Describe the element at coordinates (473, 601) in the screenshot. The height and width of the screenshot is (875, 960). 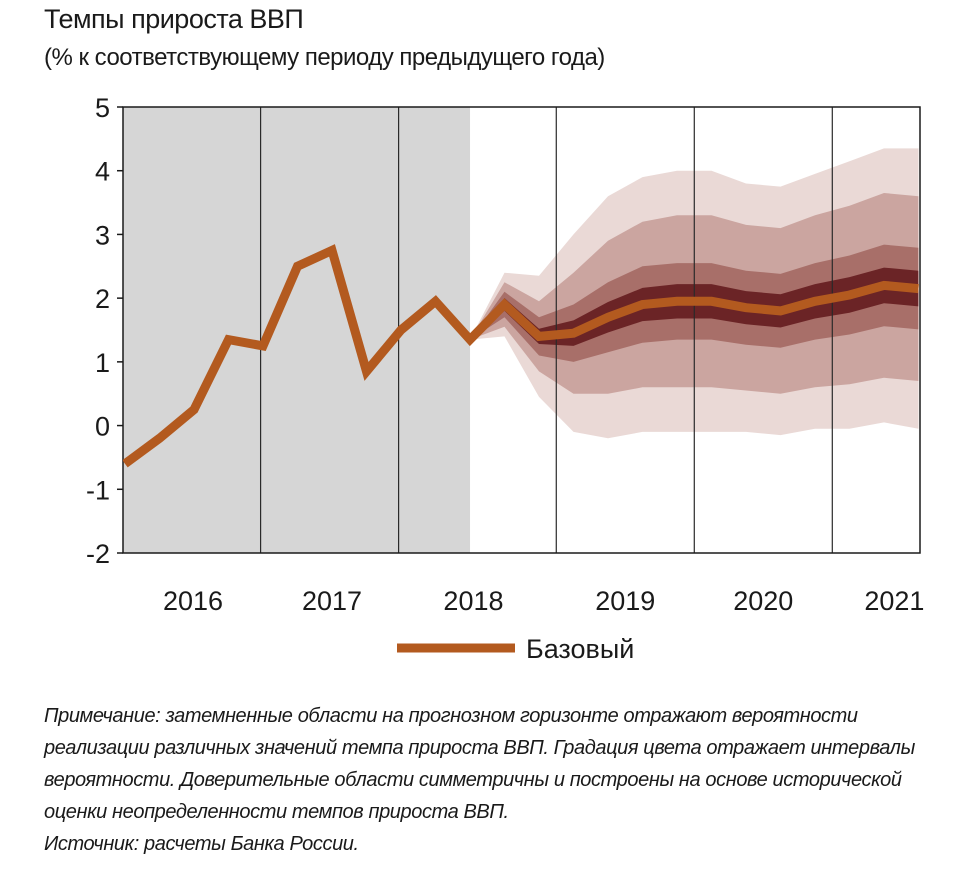
I see `x-year-label: 2018` at that location.